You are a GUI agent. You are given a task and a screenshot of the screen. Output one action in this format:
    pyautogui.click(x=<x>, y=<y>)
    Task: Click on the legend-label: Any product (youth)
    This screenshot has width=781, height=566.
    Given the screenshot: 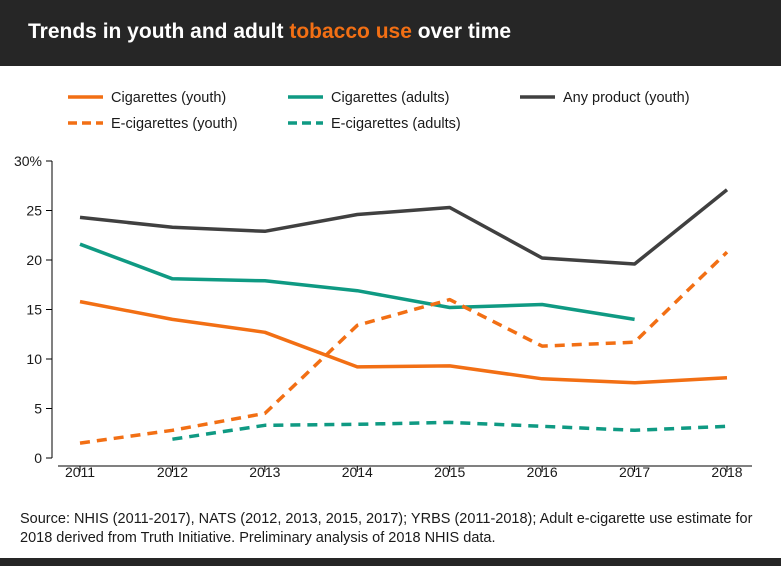 What is the action you would take?
    pyautogui.click(x=626, y=98)
    